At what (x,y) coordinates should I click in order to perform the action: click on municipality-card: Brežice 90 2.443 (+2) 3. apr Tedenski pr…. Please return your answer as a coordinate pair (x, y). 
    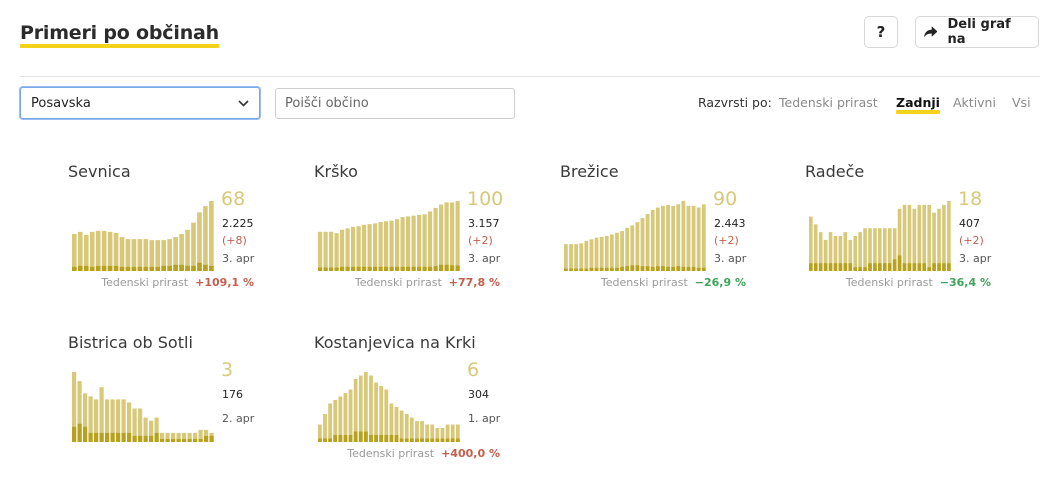
    Looking at the image, I should click on (660, 237).